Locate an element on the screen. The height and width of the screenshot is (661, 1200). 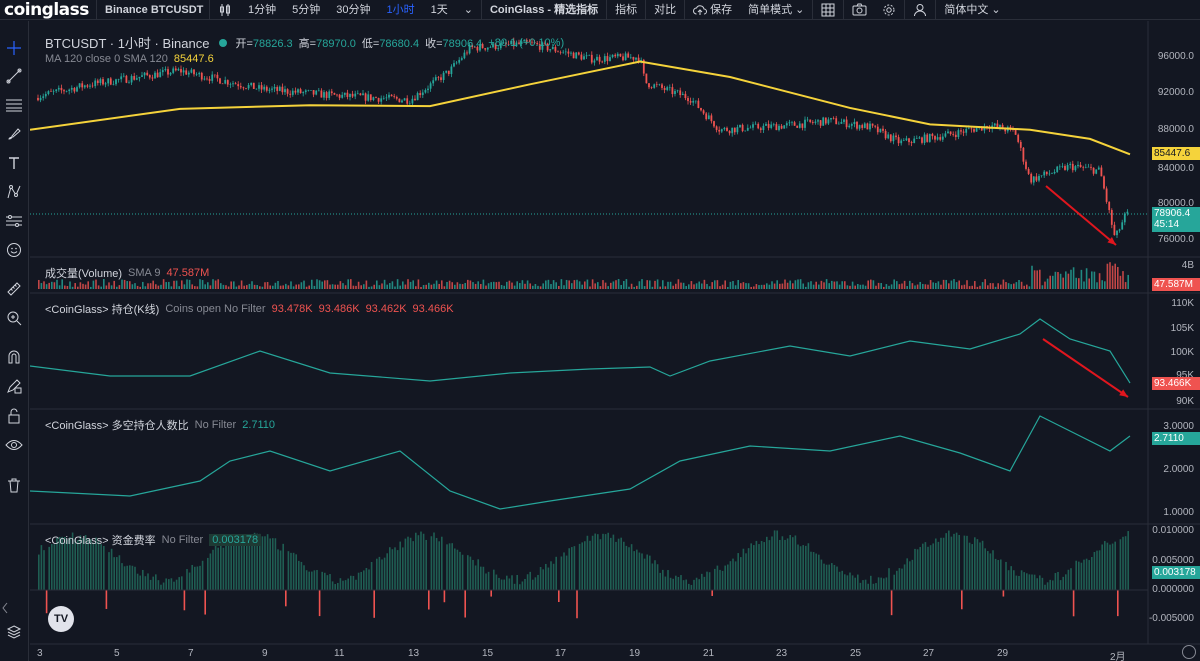
tradingview-logo: TV is located at coordinates (61, 619).